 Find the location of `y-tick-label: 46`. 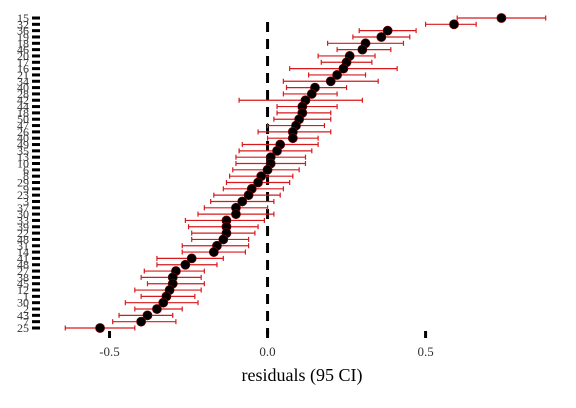

y-tick-label: 46 is located at coordinates (23, 50).